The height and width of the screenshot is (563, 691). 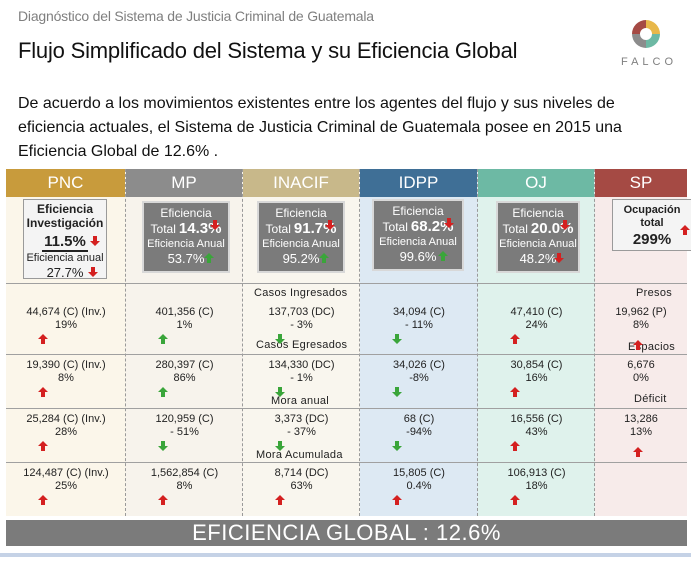 What do you see at coordinates (418, 183) in the screenshot?
I see `column-header-idpp: IDPP` at bounding box center [418, 183].